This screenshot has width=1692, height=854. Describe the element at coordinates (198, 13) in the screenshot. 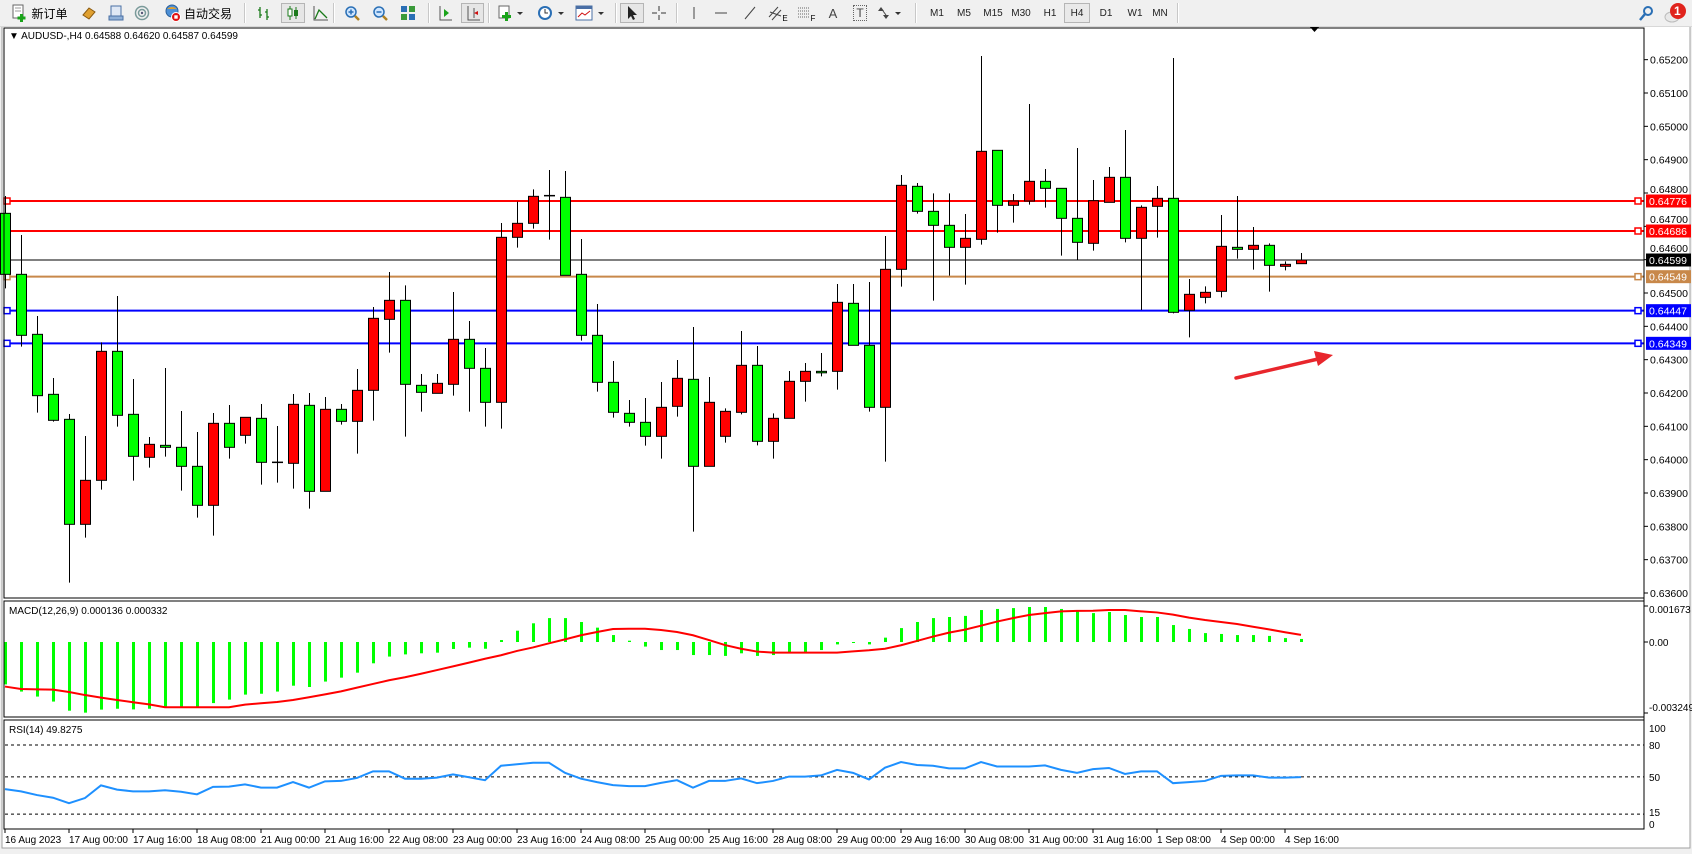

I see `auto-trading-button: 自动交易` at that location.